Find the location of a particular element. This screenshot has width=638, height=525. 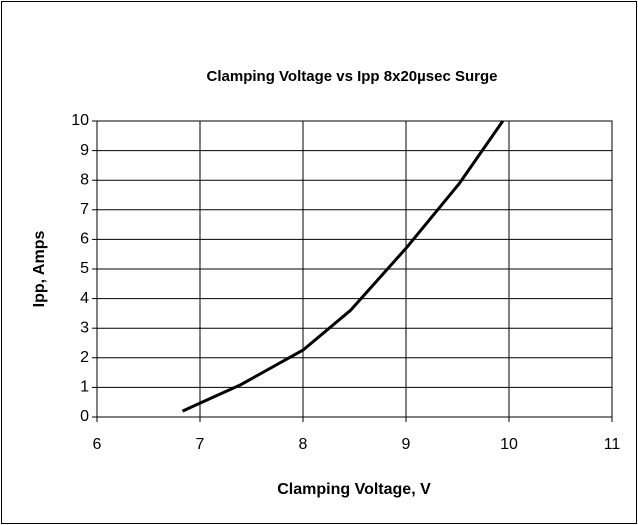

y-tick-label: 1 is located at coordinates (84, 387).